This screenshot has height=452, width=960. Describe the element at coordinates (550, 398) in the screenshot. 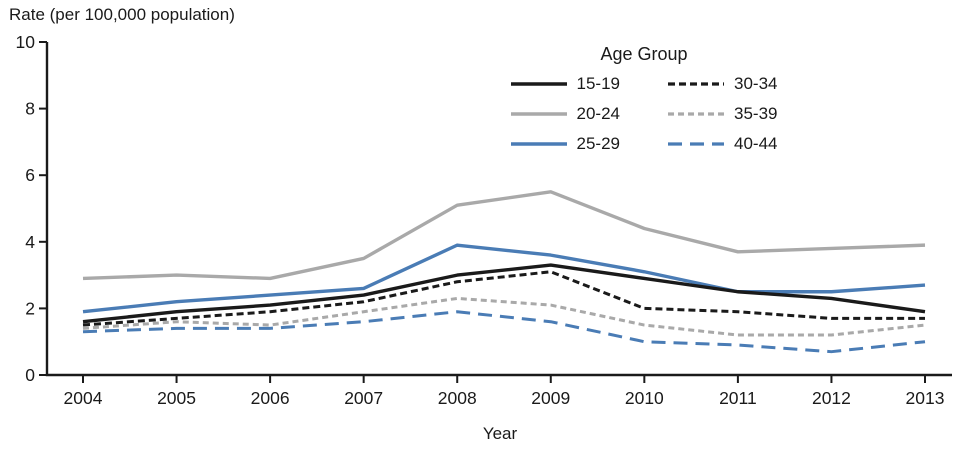

I see `x-tick-label: 2009` at that location.